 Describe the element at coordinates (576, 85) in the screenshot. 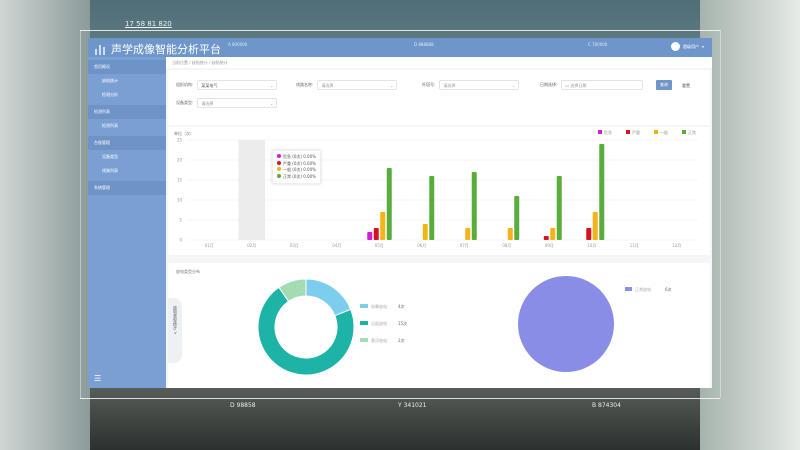

I see `date-placeholder: ▭ 选择日期` at that location.